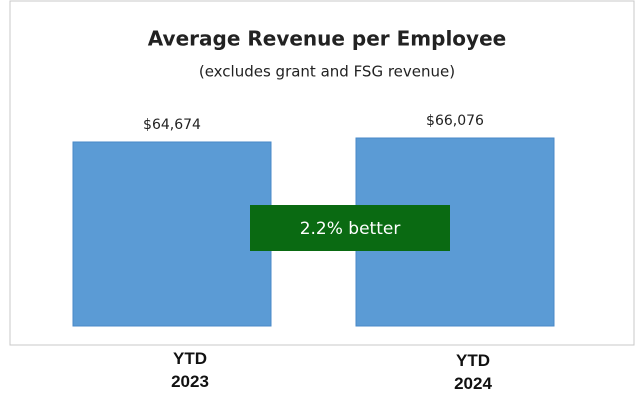  I want to click on value-label: $64,674, so click(172, 125).